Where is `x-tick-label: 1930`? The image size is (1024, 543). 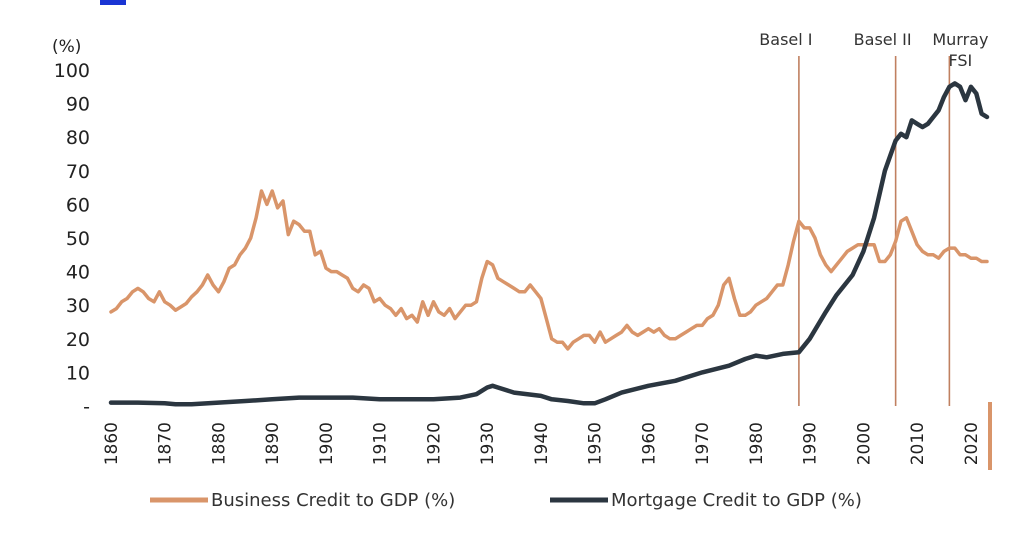 x-tick-label: 1930 is located at coordinates (488, 443).